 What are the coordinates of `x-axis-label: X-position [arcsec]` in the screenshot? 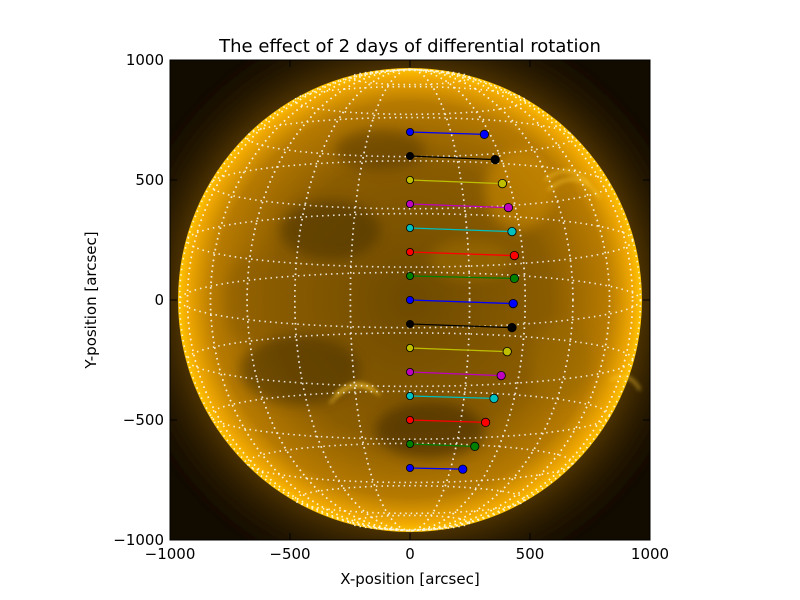 It's located at (409, 579).